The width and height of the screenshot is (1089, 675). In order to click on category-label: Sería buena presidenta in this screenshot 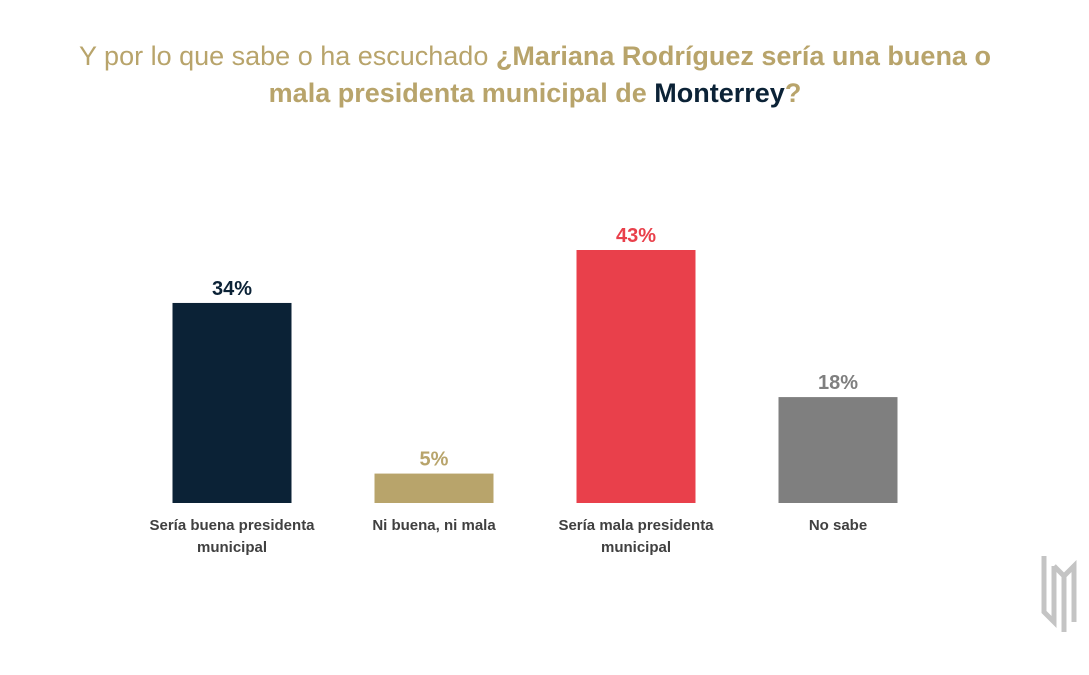, I will do `click(232, 525)`.